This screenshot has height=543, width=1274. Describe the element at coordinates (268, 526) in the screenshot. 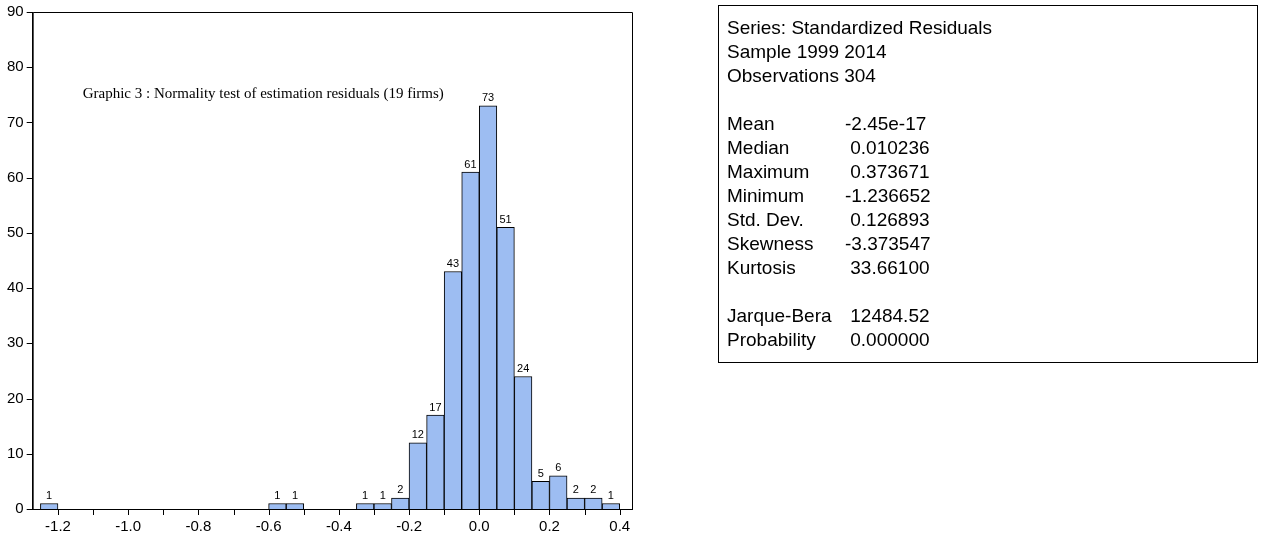

I see `x-tick-label: -0.6` at that location.